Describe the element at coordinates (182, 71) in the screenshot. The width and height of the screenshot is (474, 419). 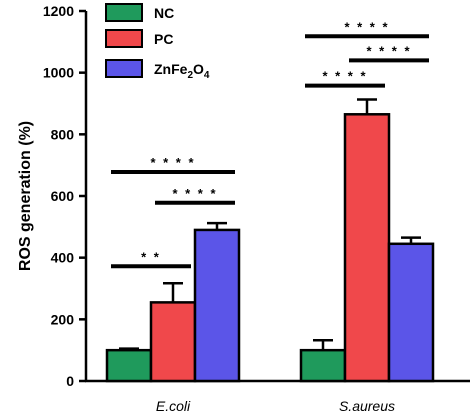
I see `legend-label-znfe2o4: ZnFe2O4` at that location.